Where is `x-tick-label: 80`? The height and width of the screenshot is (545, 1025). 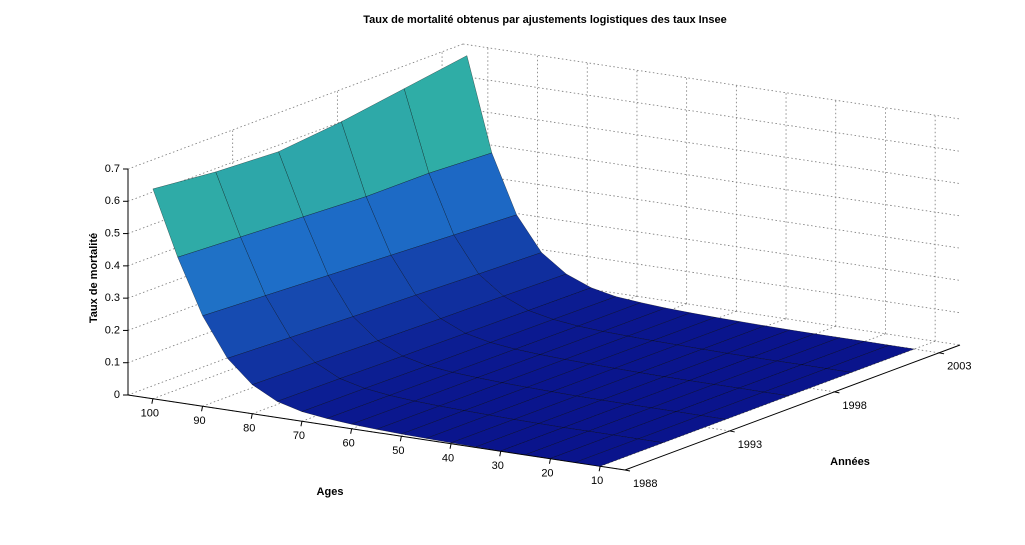
x-tick-label: 80 is located at coordinates (249, 429).